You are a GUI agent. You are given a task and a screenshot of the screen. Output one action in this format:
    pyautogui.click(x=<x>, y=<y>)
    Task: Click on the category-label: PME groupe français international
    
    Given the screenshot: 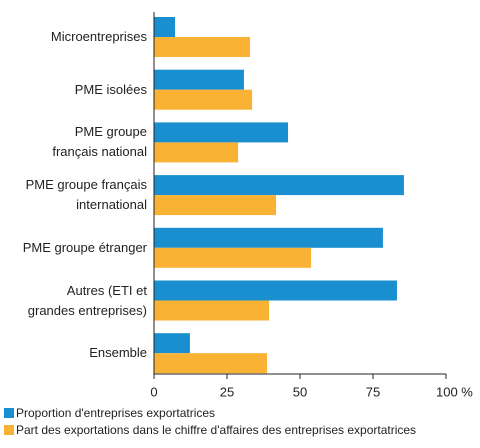 What is the action you would take?
    pyautogui.click(x=86, y=195)
    